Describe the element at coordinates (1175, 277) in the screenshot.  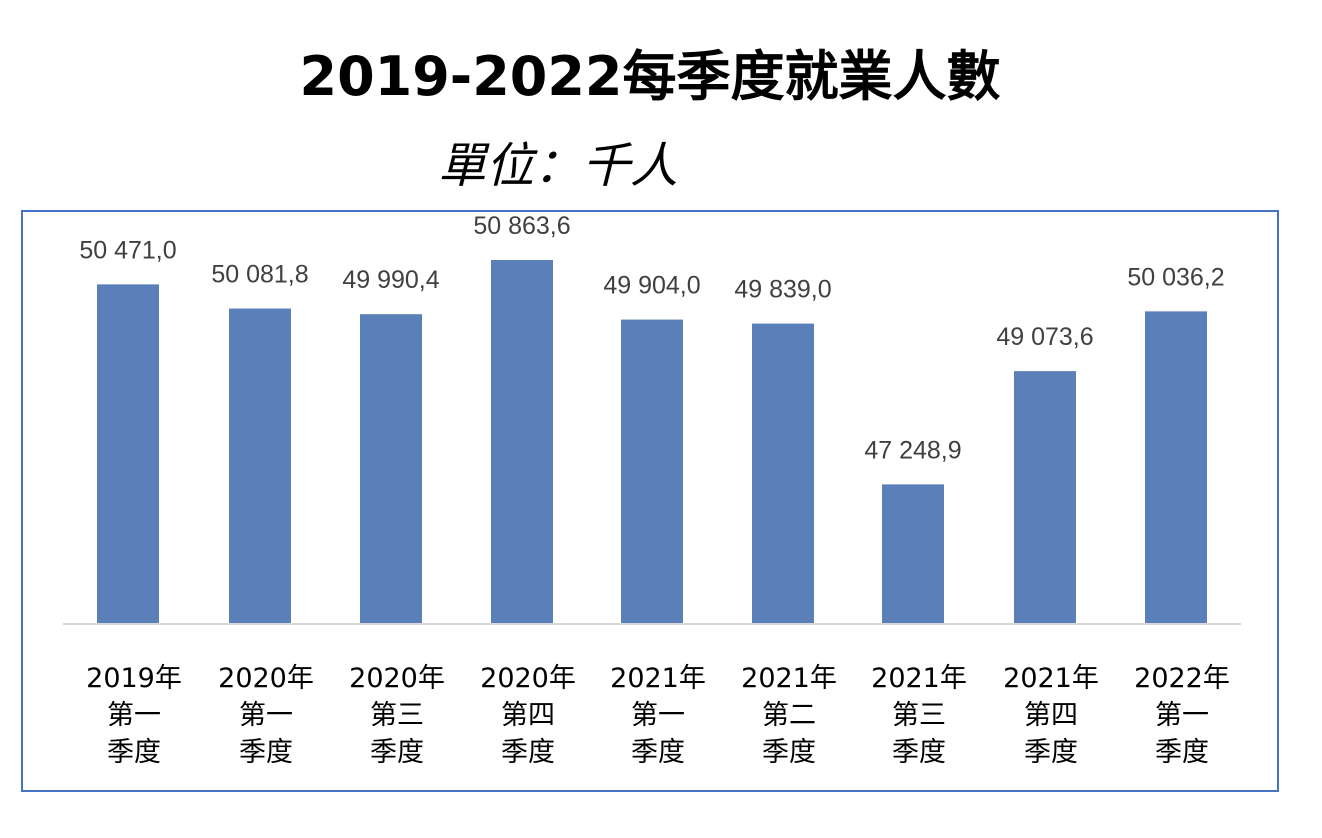
I see `data-label-9: 50 036,2` at that location.